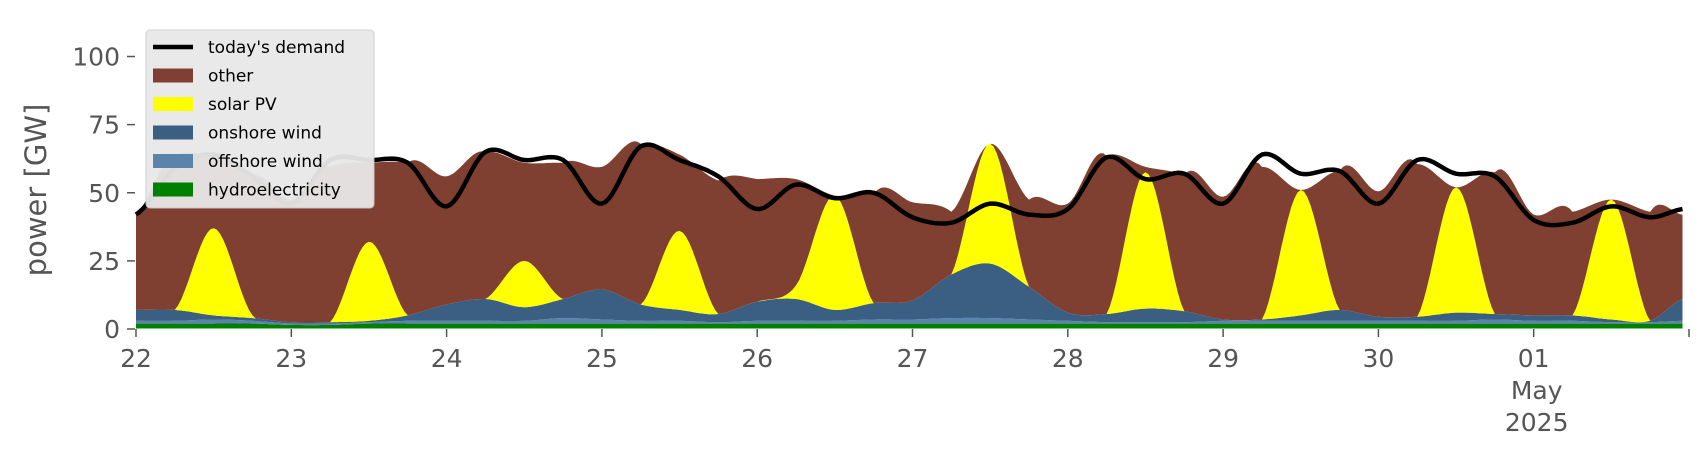  Describe the element at coordinates (230, 77) in the screenshot. I see `legend-label: other` at that location.